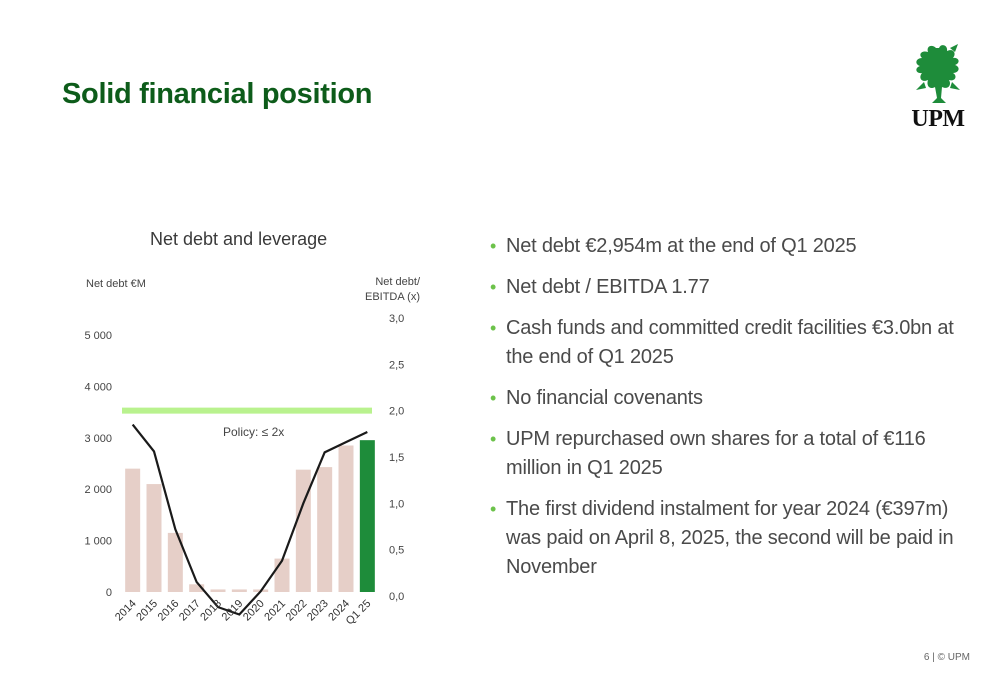  What do you see at coordinates (396, 458) in the screenshot?
I see `y2-tick-label: 1,5` at bounding box center [396, 458].